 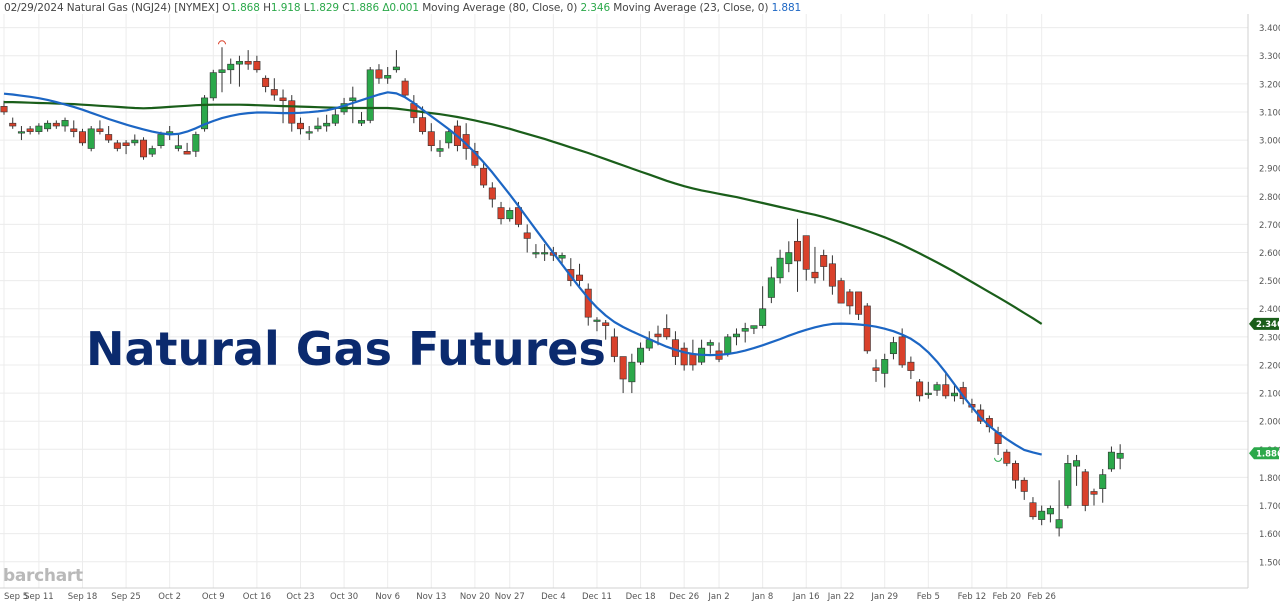 What do you see at coordinates (43, 576) in the screenshot?
I see `barchart-logo: barchart` at bounding box center [43, 576].